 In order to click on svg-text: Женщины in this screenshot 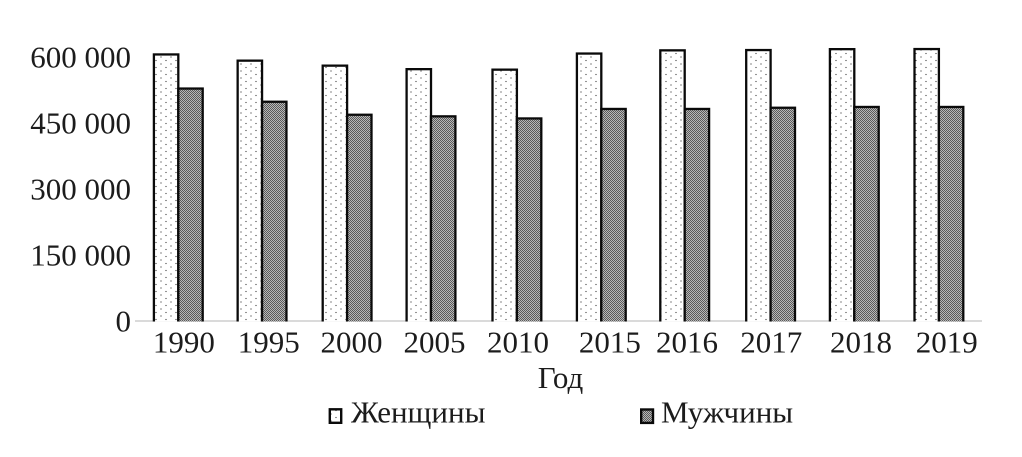, I will do `click(418, 411)`.